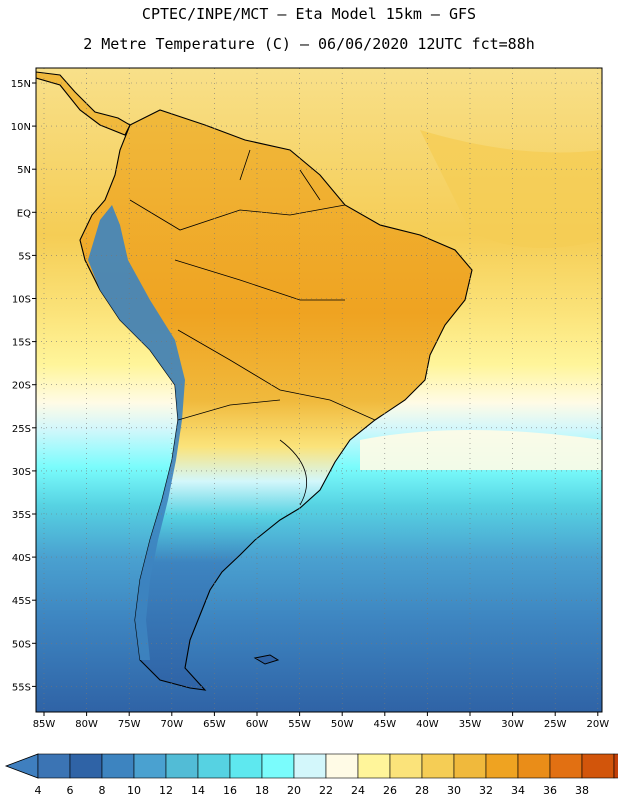 Image resolution: width=618 pixels, height=800 pixels. I want to click on colorbar-label: 4, so click(38, 790).